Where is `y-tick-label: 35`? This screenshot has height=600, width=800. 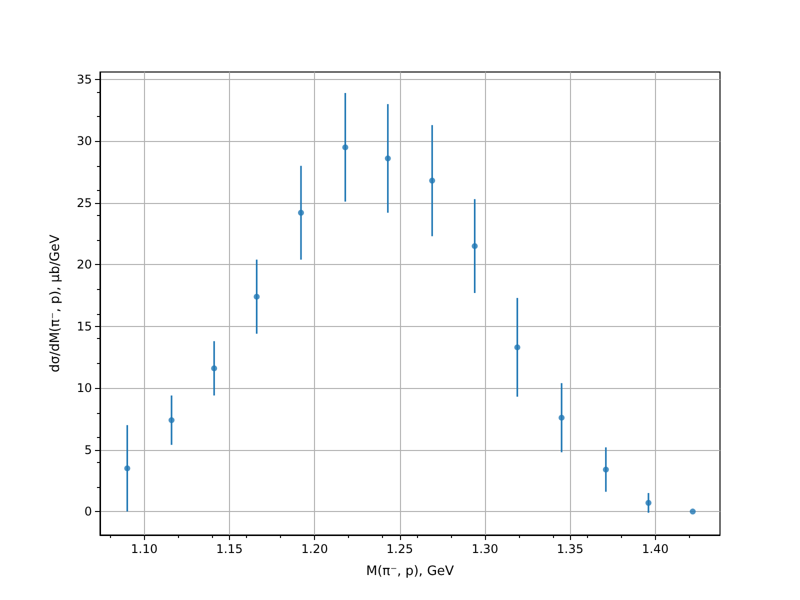
y-tick-label: 35 is located at coordinates (84, 79).